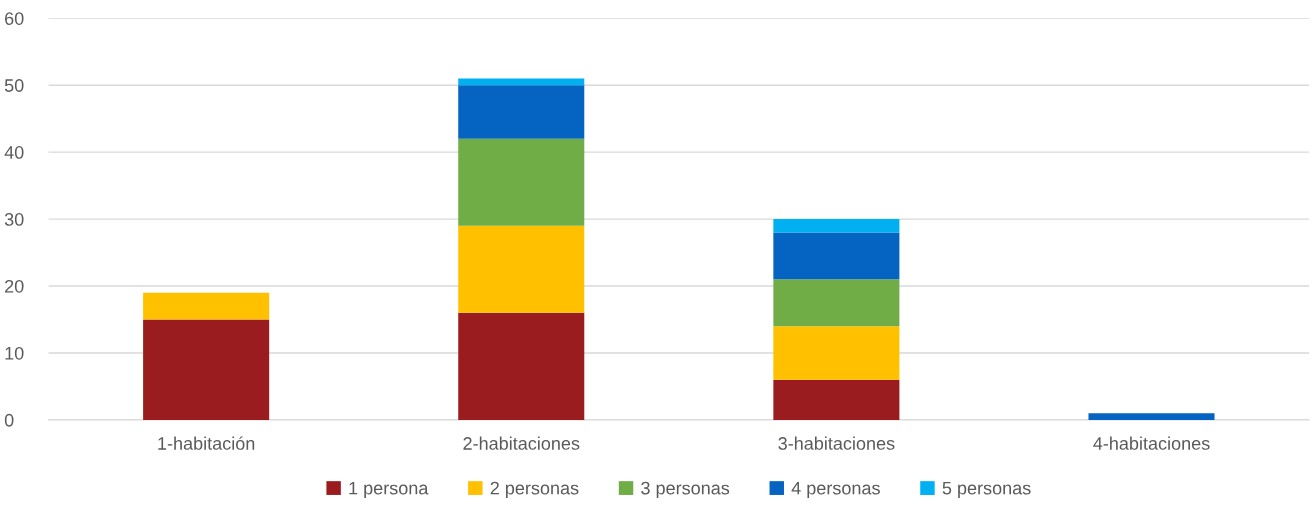  Describe the element at coordinates (14, 152) in the screenshot. I see `y-tick-label: 40` at that location.